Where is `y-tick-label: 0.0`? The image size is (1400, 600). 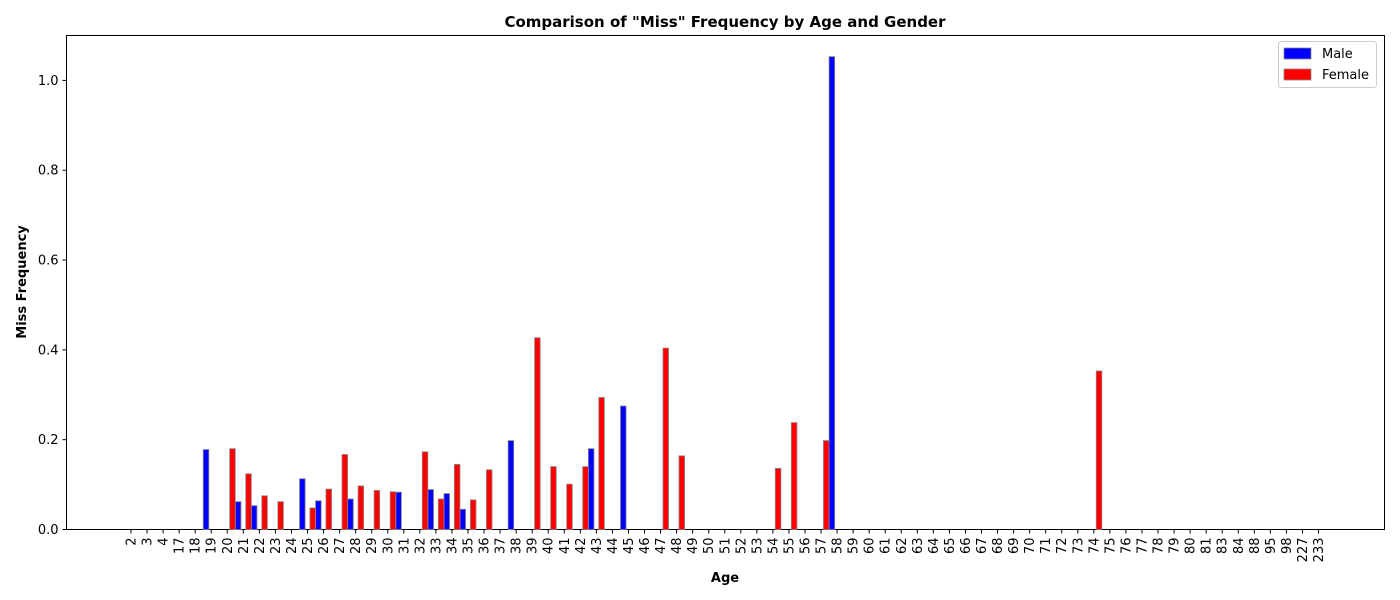
y-tick-label: 0.0 is located at coordinates (48, 530).